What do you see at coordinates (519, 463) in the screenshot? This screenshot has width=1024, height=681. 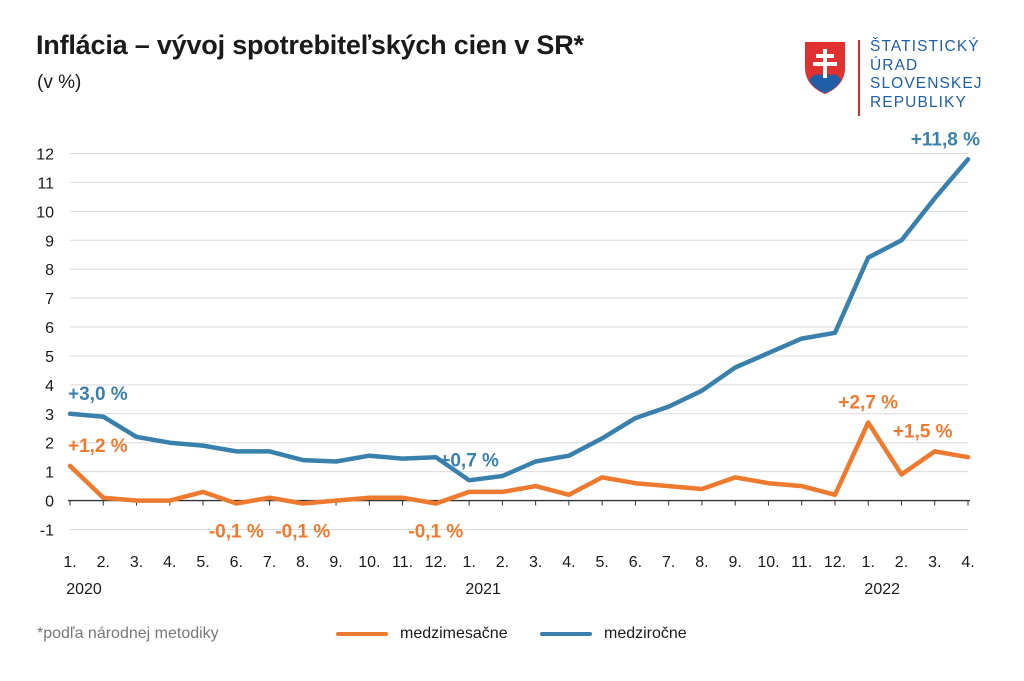 I see `series-line-medzimesacne` at bounding box center [519, 463].